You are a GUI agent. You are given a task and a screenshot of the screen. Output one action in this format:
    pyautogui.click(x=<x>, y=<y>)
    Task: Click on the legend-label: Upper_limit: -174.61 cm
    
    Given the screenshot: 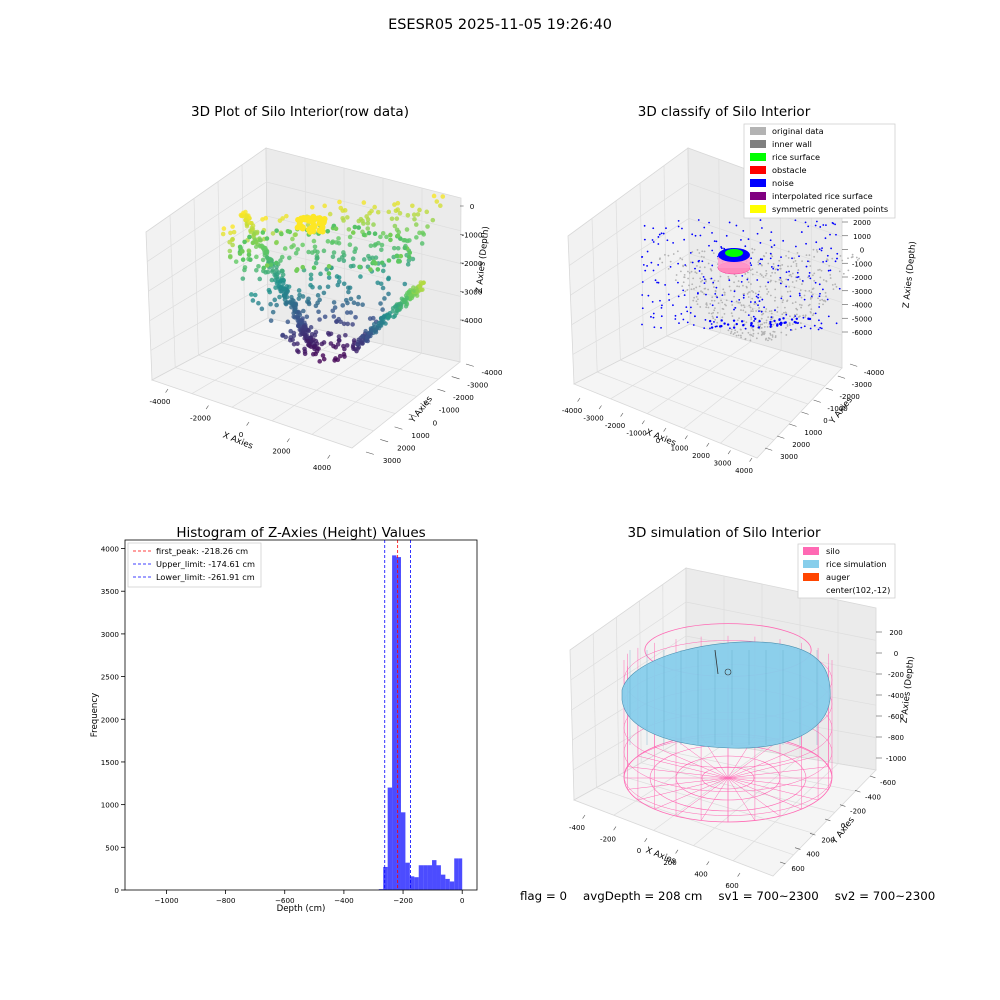 What is the action you would take?
    pyautogui.click(x=205, y=564)
    